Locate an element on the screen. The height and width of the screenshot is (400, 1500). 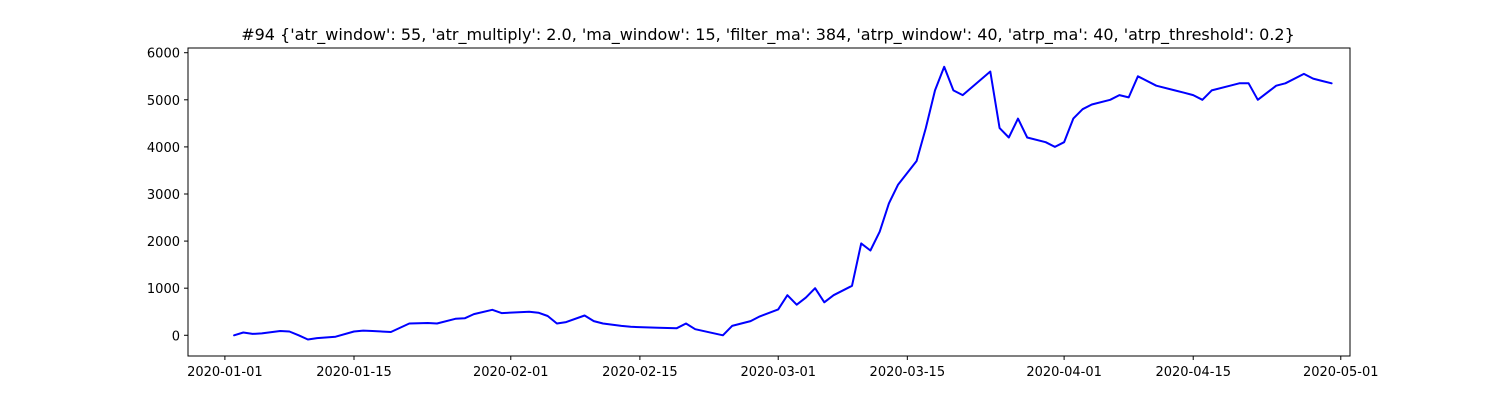
y-tick-label: 2000 is located at coordinates (163, 242).